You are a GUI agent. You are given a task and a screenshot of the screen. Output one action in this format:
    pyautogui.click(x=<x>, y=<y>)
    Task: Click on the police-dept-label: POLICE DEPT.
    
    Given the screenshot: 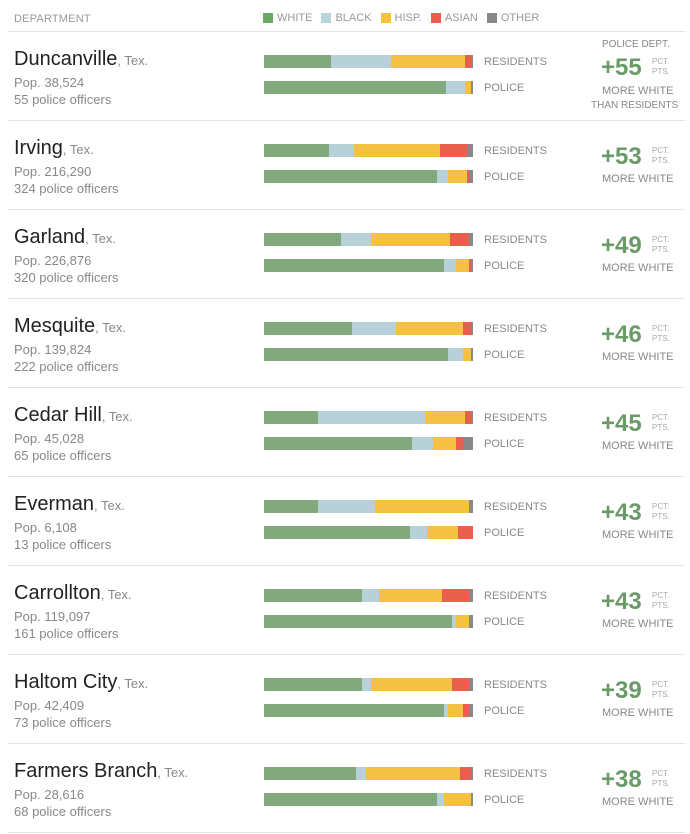 What is the action you would take?
    pyautogui.click(x=636, y=44)
    